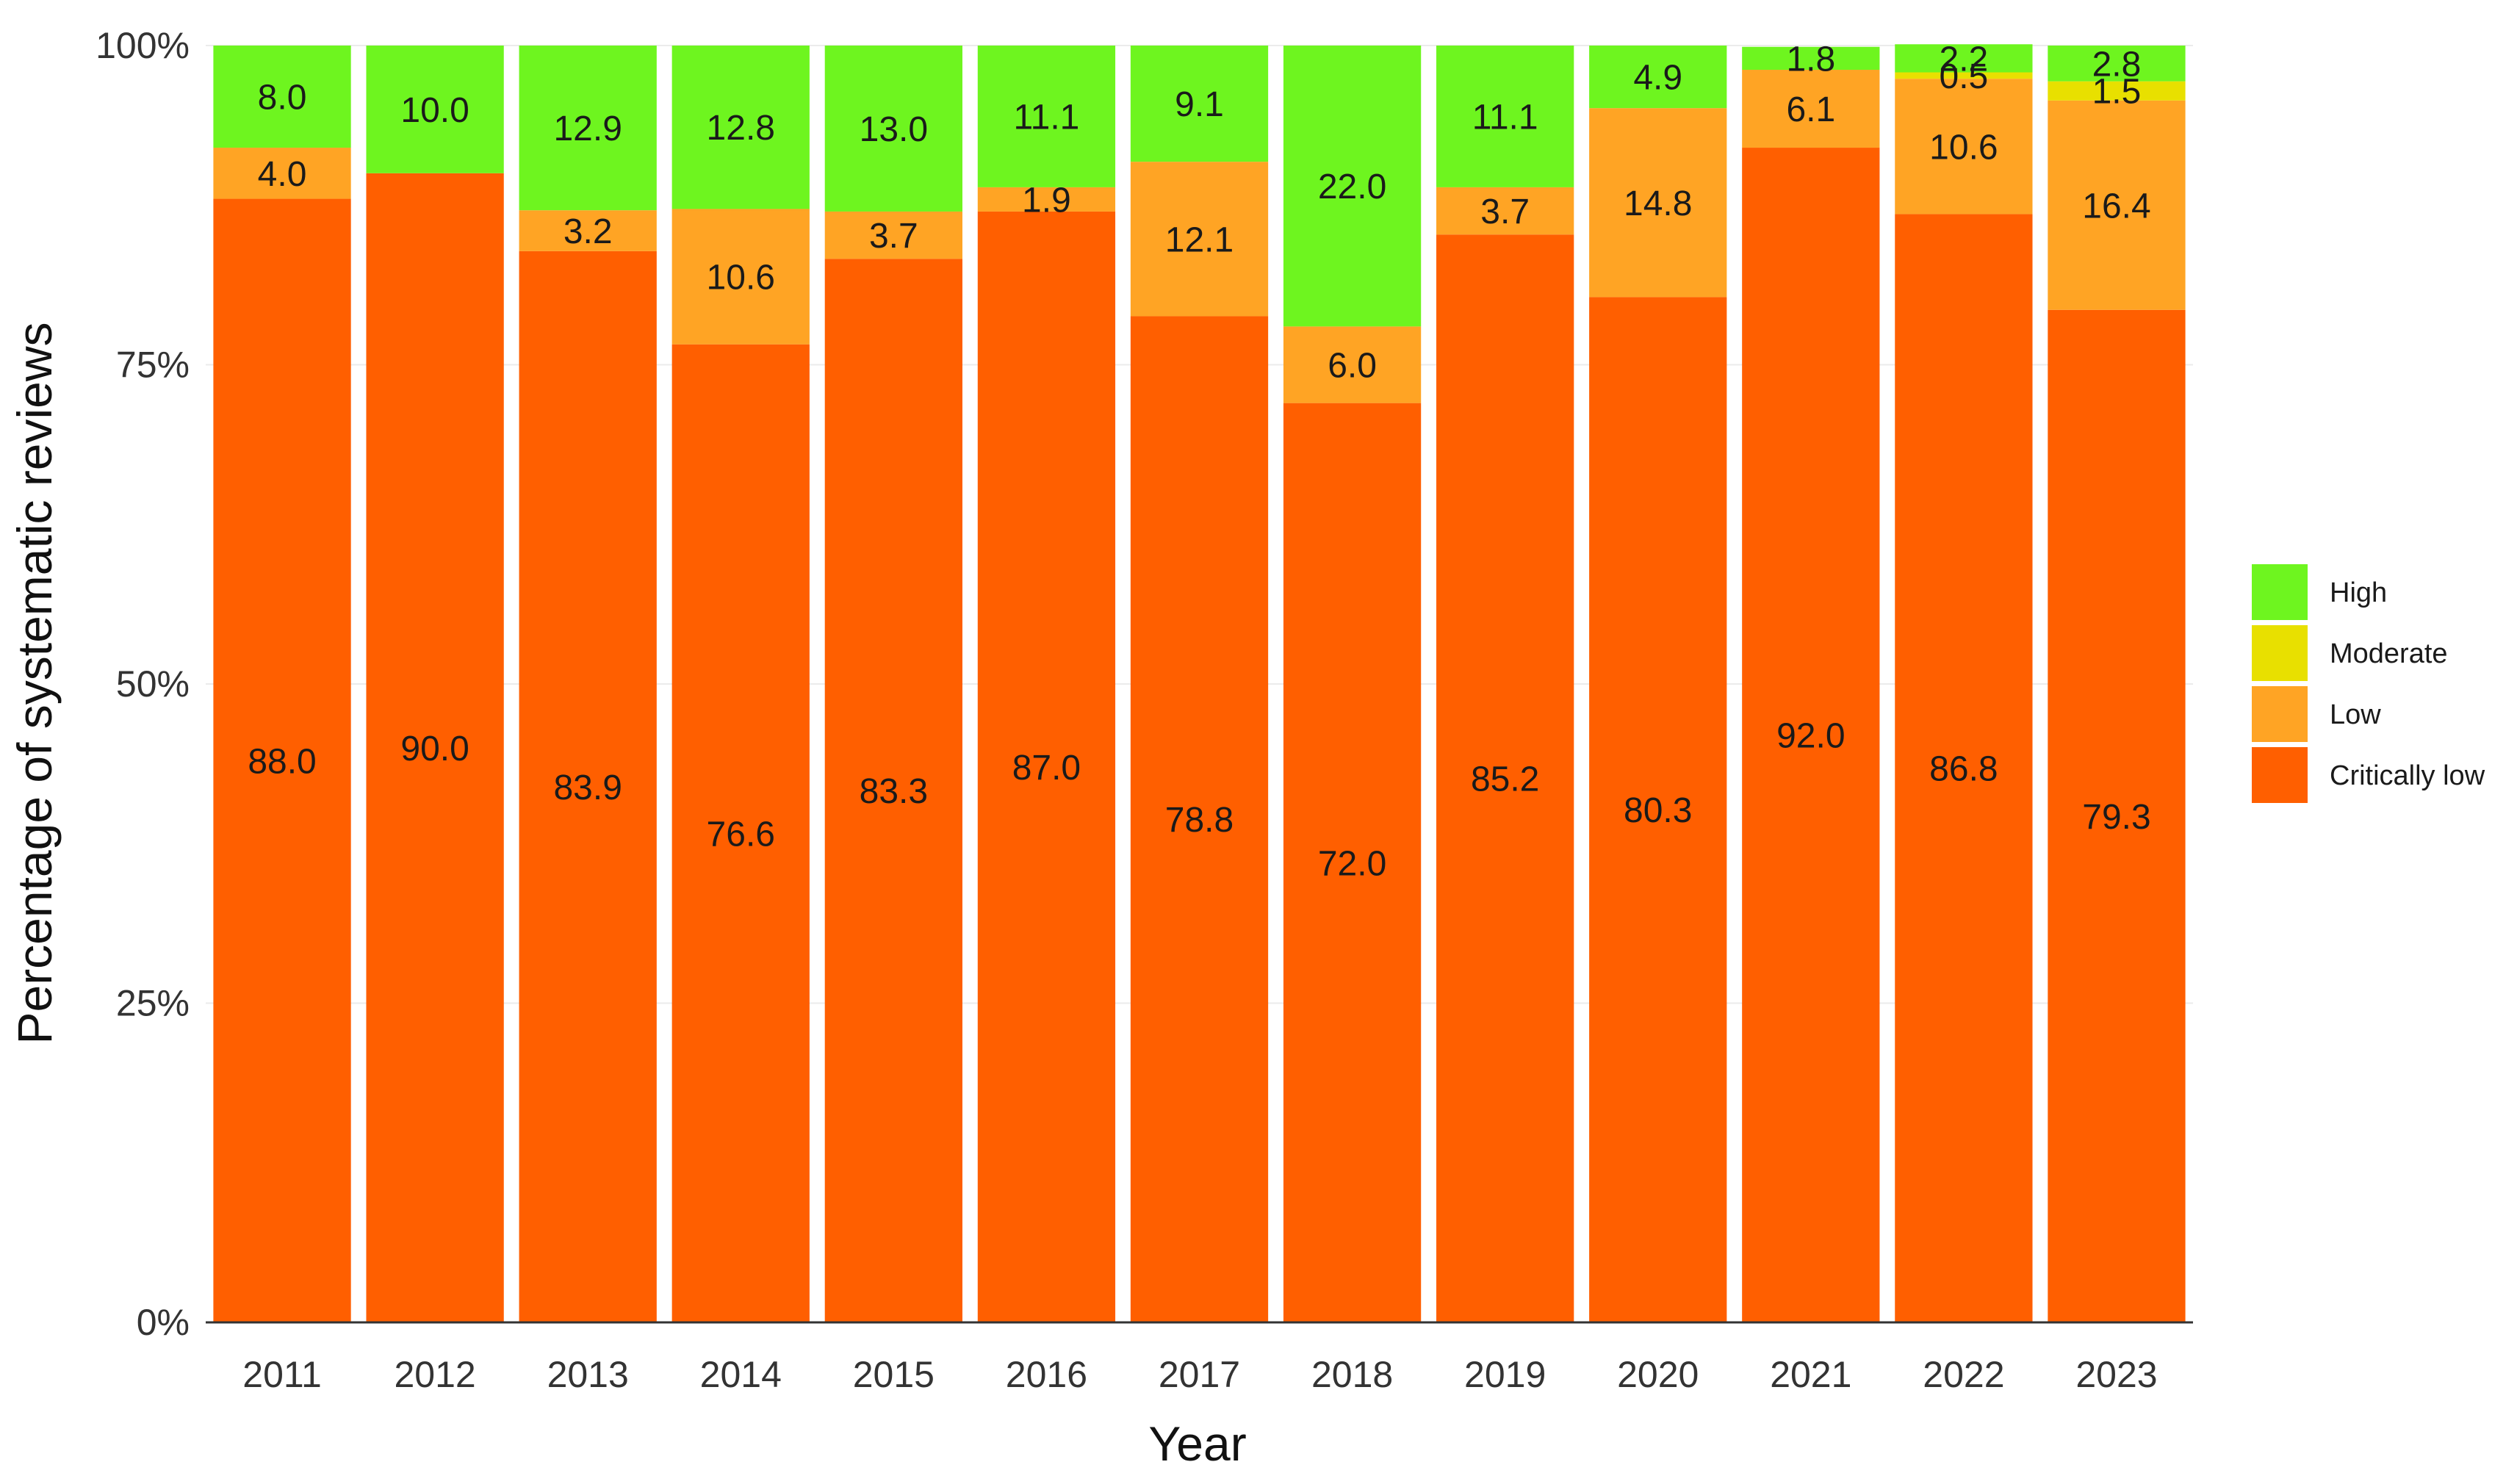 The width and height of the screenshot is (2517, 1484). Describe the element at coordinates (1199, 1375) in the screenshot. I see `x-tick-label: 2017` at that location.